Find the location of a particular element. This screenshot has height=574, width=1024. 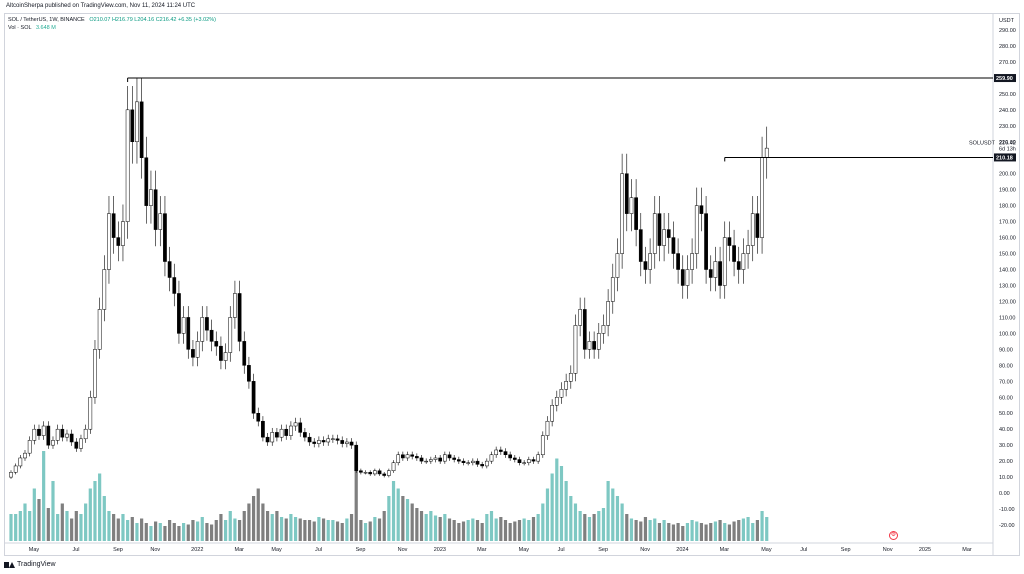

price-tick-label: 20.00 is located at coordinates (1006, 462).